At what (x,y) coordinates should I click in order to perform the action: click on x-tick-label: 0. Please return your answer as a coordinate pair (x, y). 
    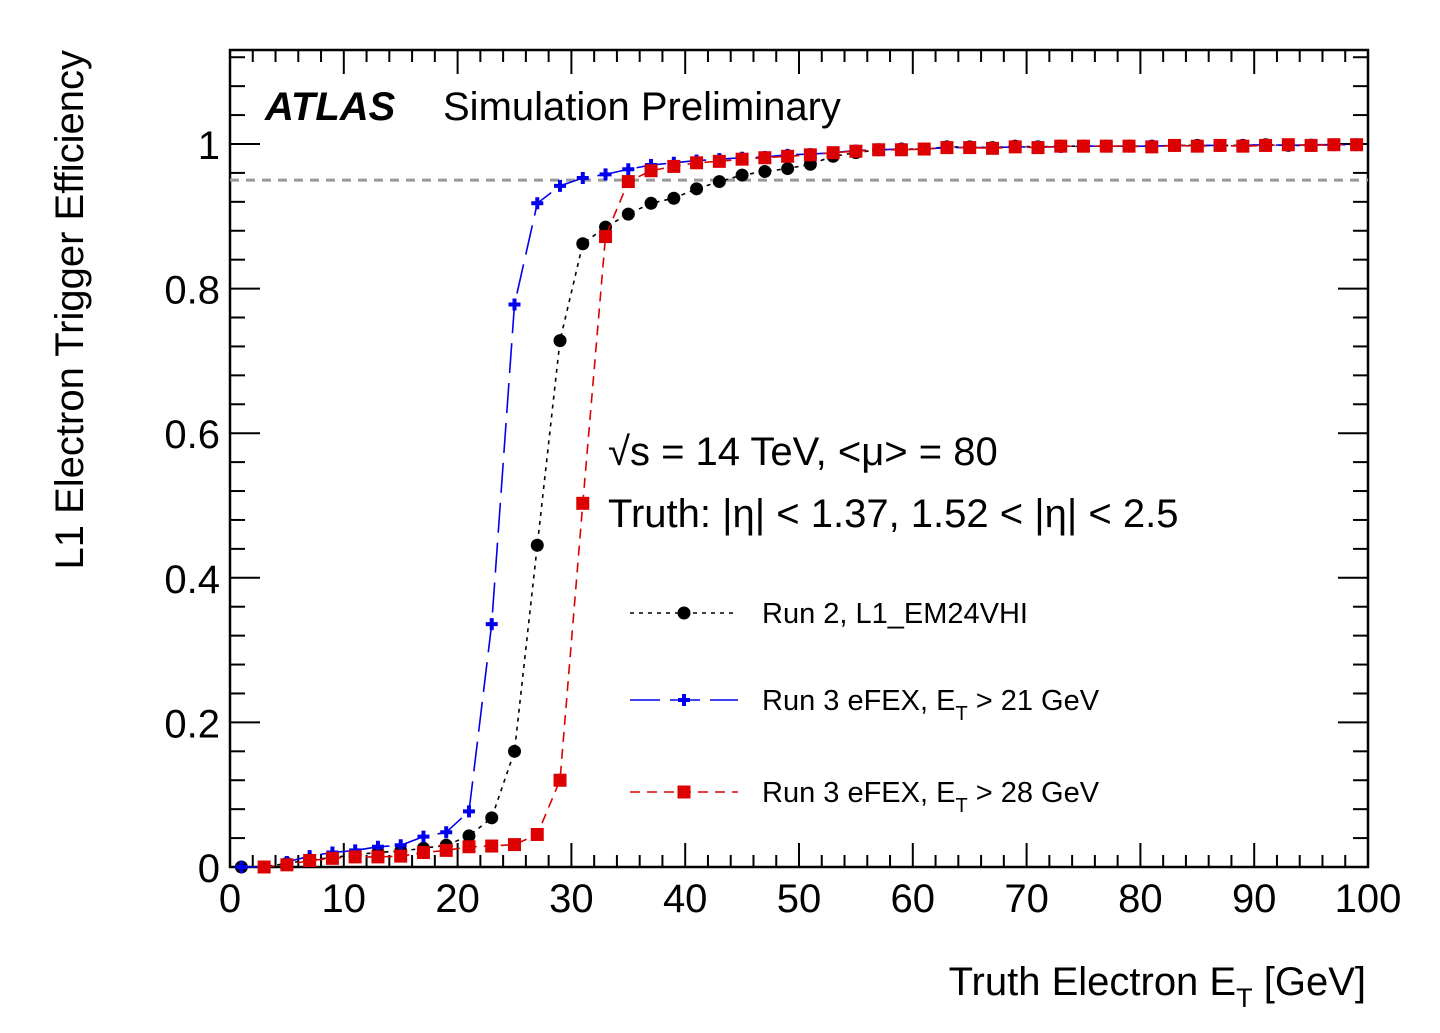
    Looking at the image, I should click on (230, 899).